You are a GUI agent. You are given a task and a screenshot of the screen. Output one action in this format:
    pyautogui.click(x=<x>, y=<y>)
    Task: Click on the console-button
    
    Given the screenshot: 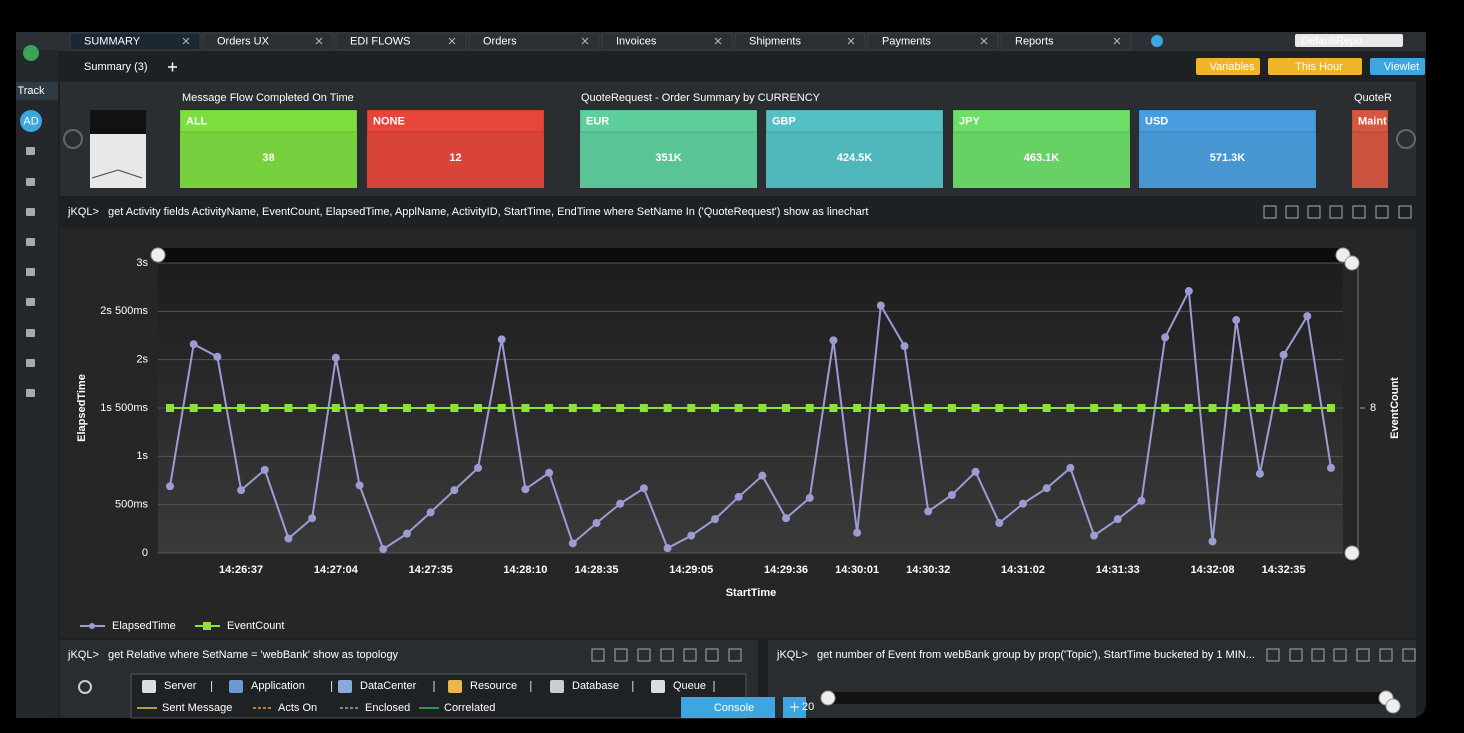 What is the action you would take?
    pyautogui.click(x=728, y=707)
    